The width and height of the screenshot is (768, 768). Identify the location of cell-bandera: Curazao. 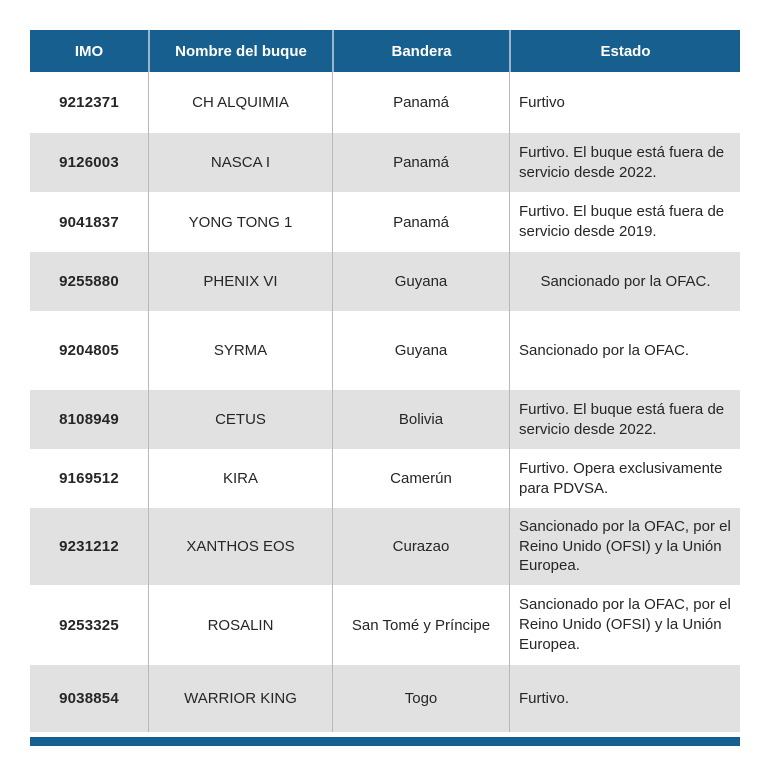
(420, 546).